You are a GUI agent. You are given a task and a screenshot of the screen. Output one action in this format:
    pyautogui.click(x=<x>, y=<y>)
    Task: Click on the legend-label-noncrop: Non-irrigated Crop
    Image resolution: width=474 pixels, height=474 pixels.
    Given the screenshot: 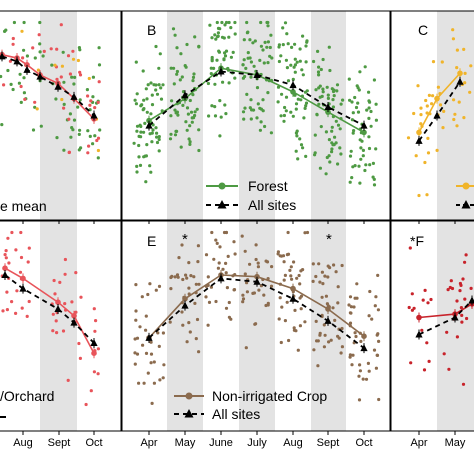 What is the action you would take?
    pyautogui.click(x=269, y=396)
    